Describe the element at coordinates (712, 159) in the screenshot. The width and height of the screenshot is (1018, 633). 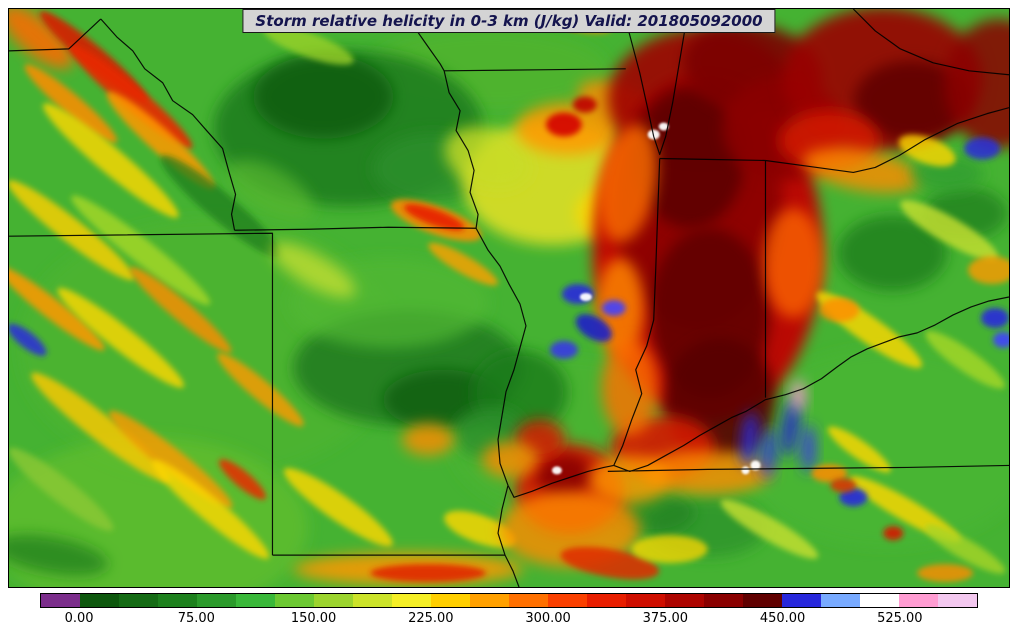
I see `border-indiana-north` at that location.